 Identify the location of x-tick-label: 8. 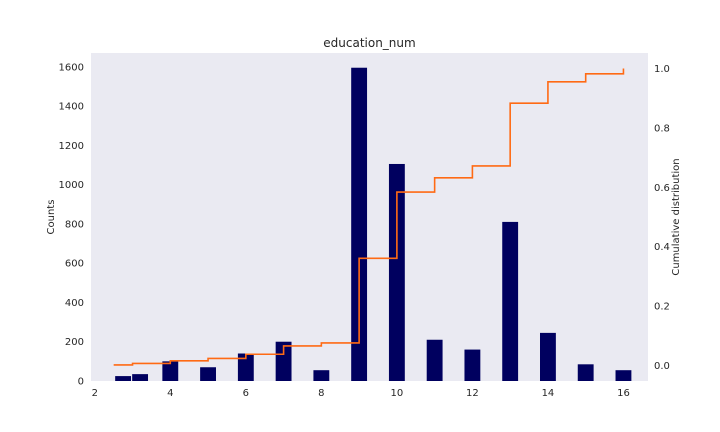
(321, 393).